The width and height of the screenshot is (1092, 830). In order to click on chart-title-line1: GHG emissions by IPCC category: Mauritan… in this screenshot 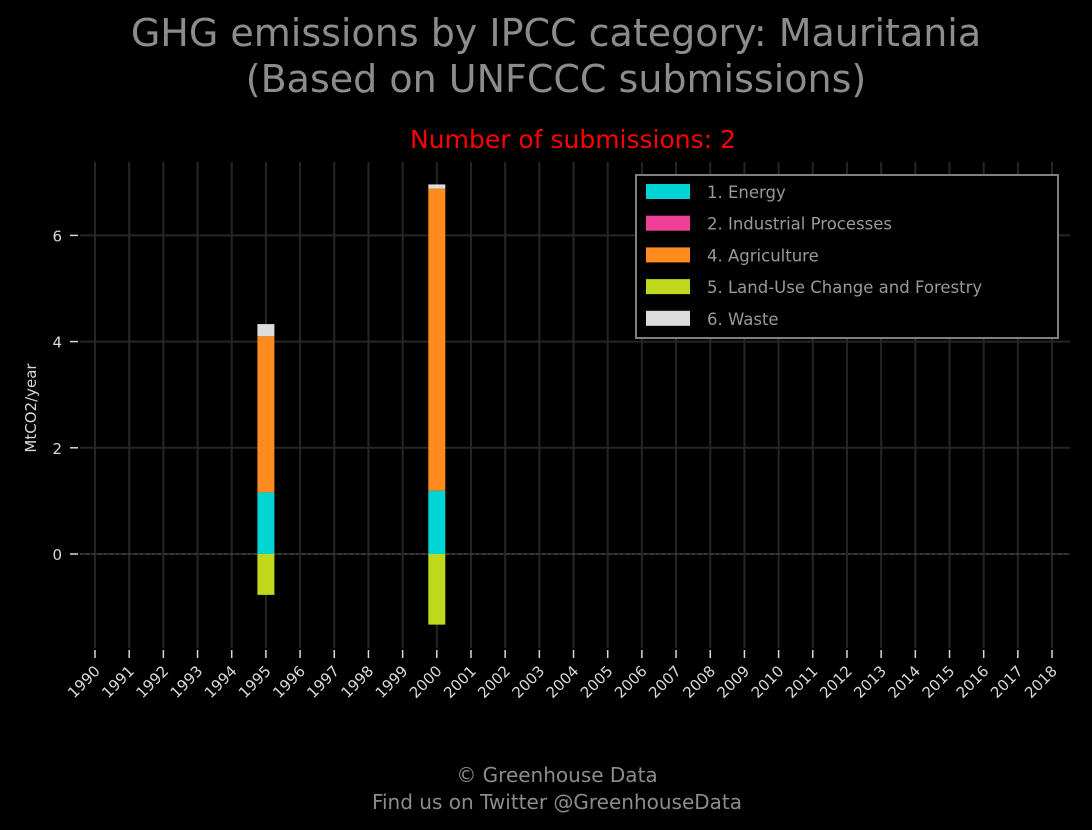, I will do `click(556, 33)`.